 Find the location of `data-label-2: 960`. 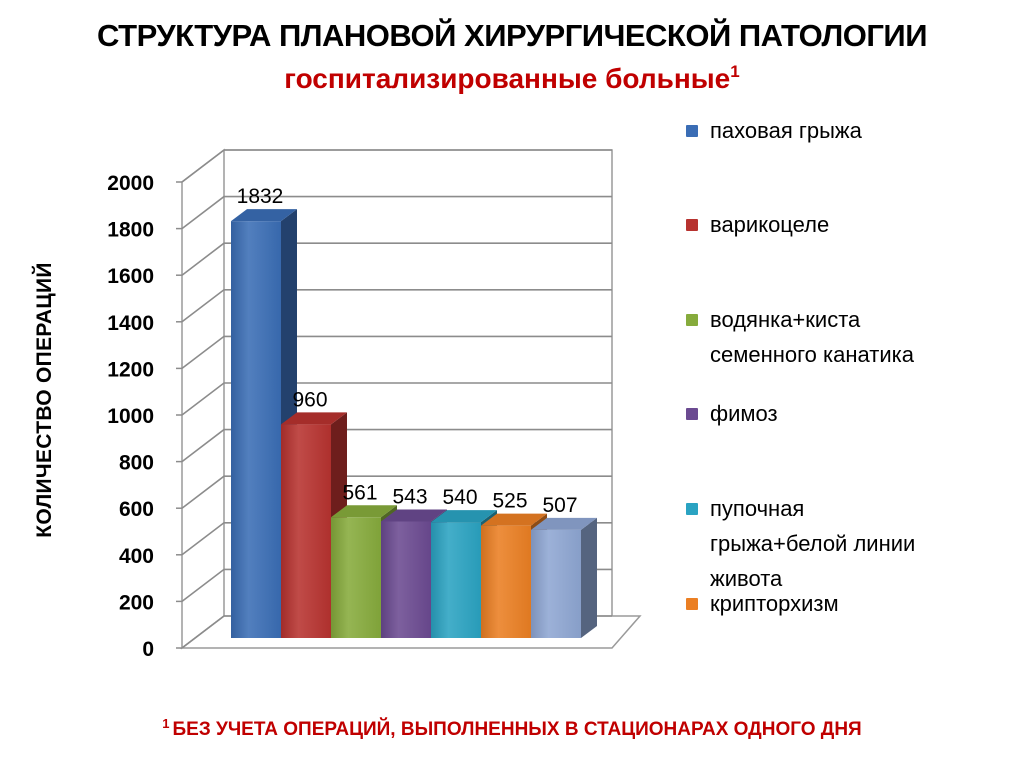

data-label-2: 960 is located at coordinates (309, 399).